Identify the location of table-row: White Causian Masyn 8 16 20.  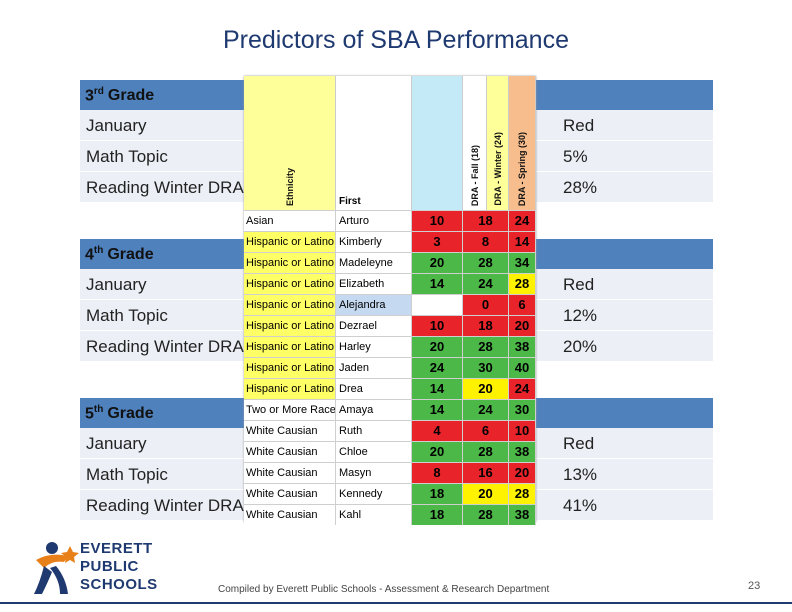
(390, 472).